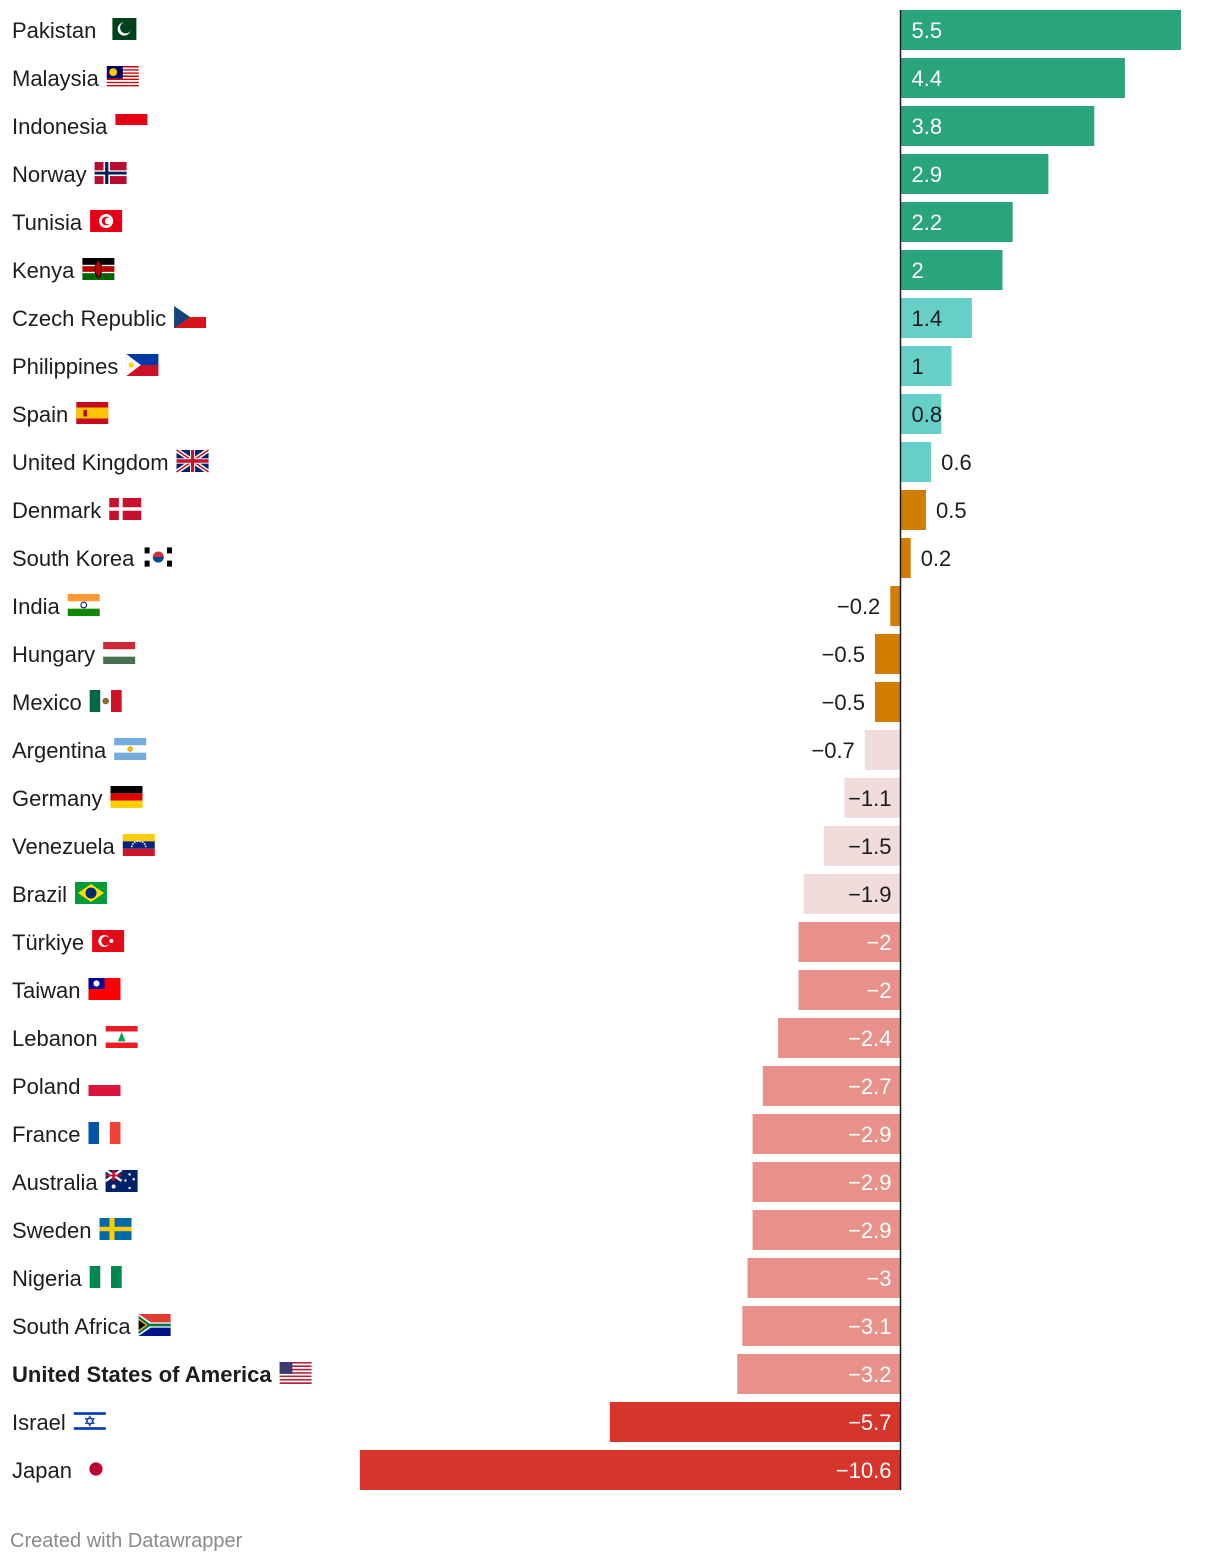 This screenshot has height=1566, width=1220. I want to click on bar-south-africa, so click(821, 1326).